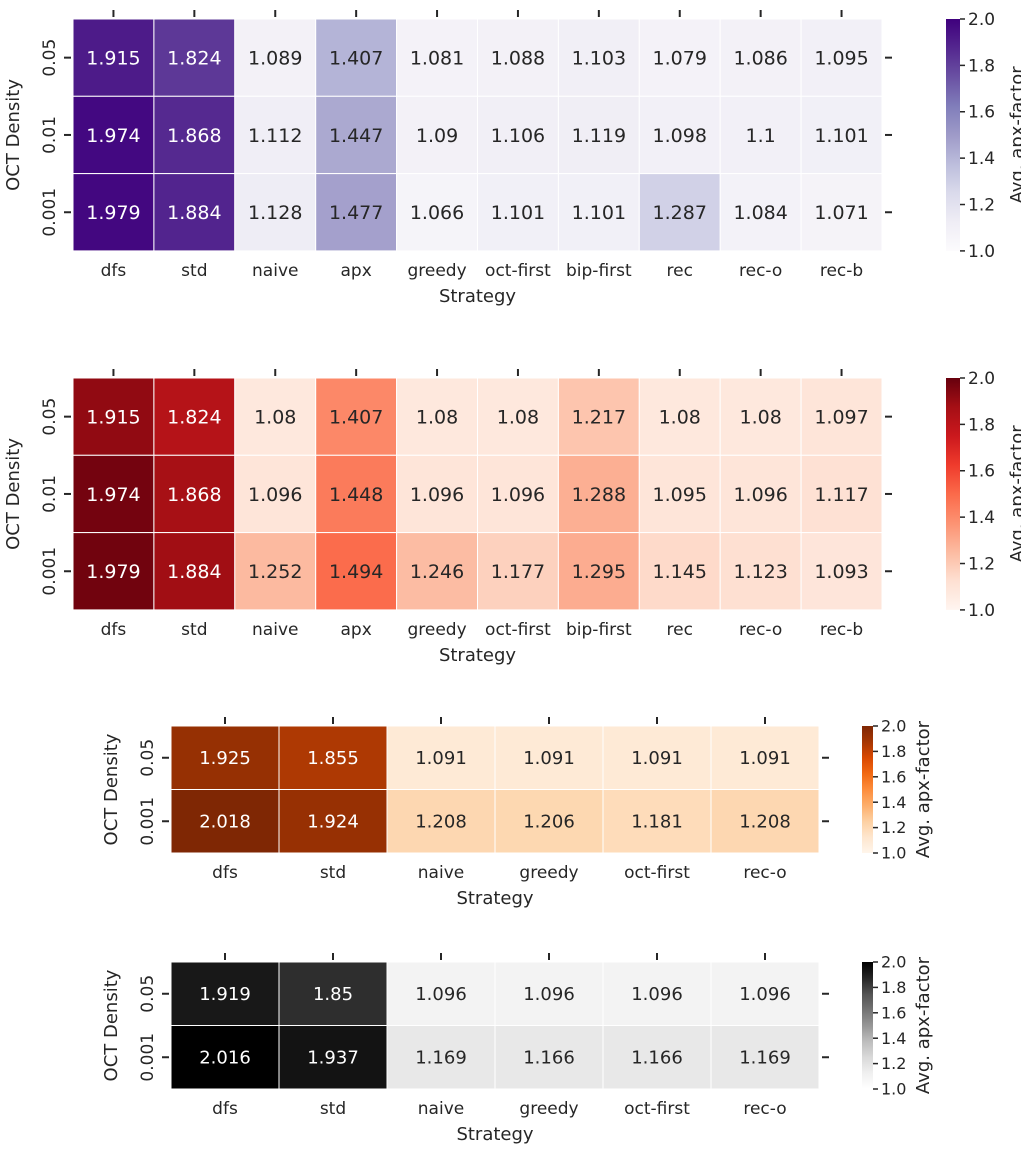 The image size is (1021, 1151). I want to click on cell-value-label: 1.288, so click(599, 495).